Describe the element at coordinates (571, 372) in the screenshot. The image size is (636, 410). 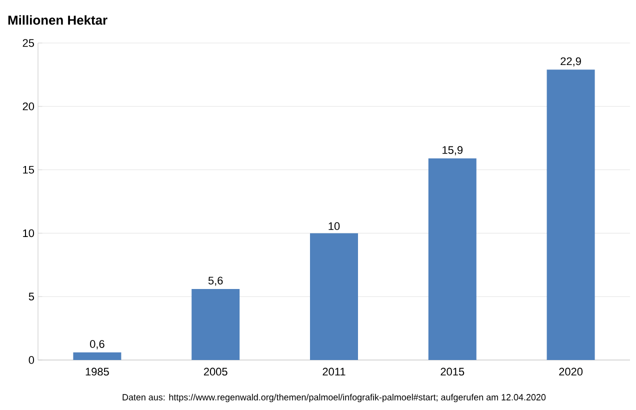
I see `x-tick-label: 2020` at that location.